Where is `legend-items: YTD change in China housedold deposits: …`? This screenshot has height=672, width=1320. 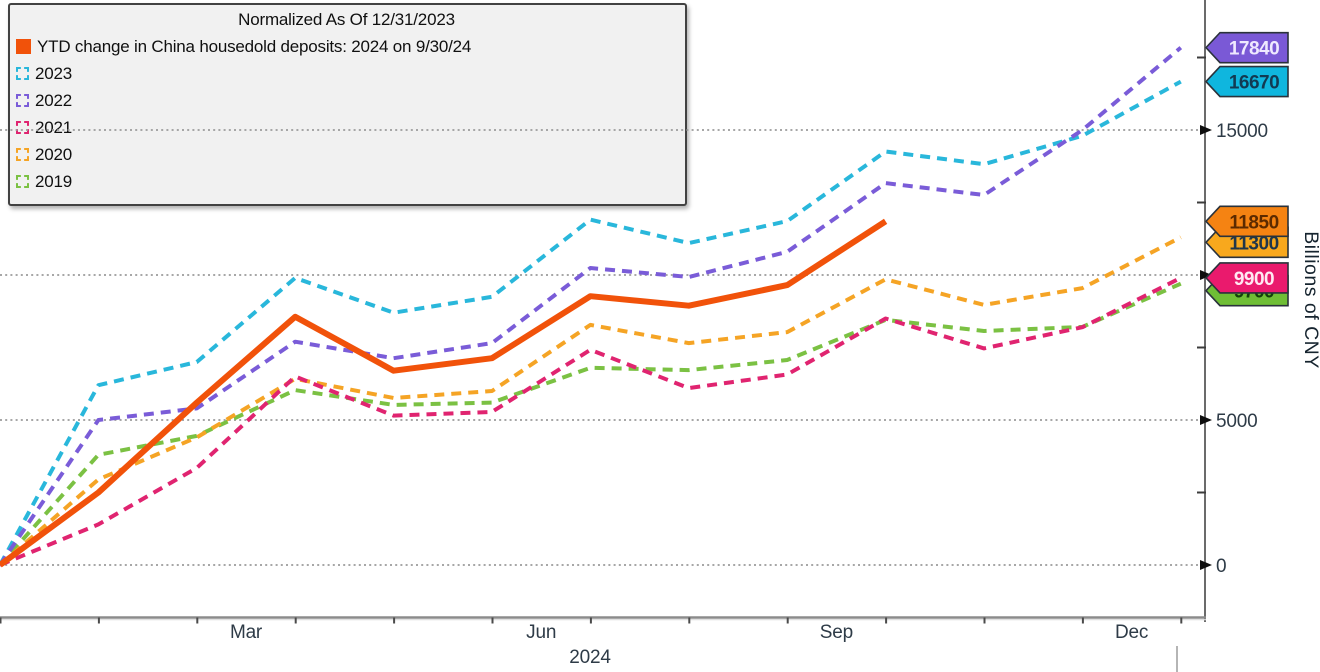
legend-items: YTD change in China housedold deposits: … is located at coordinates (346, 114).